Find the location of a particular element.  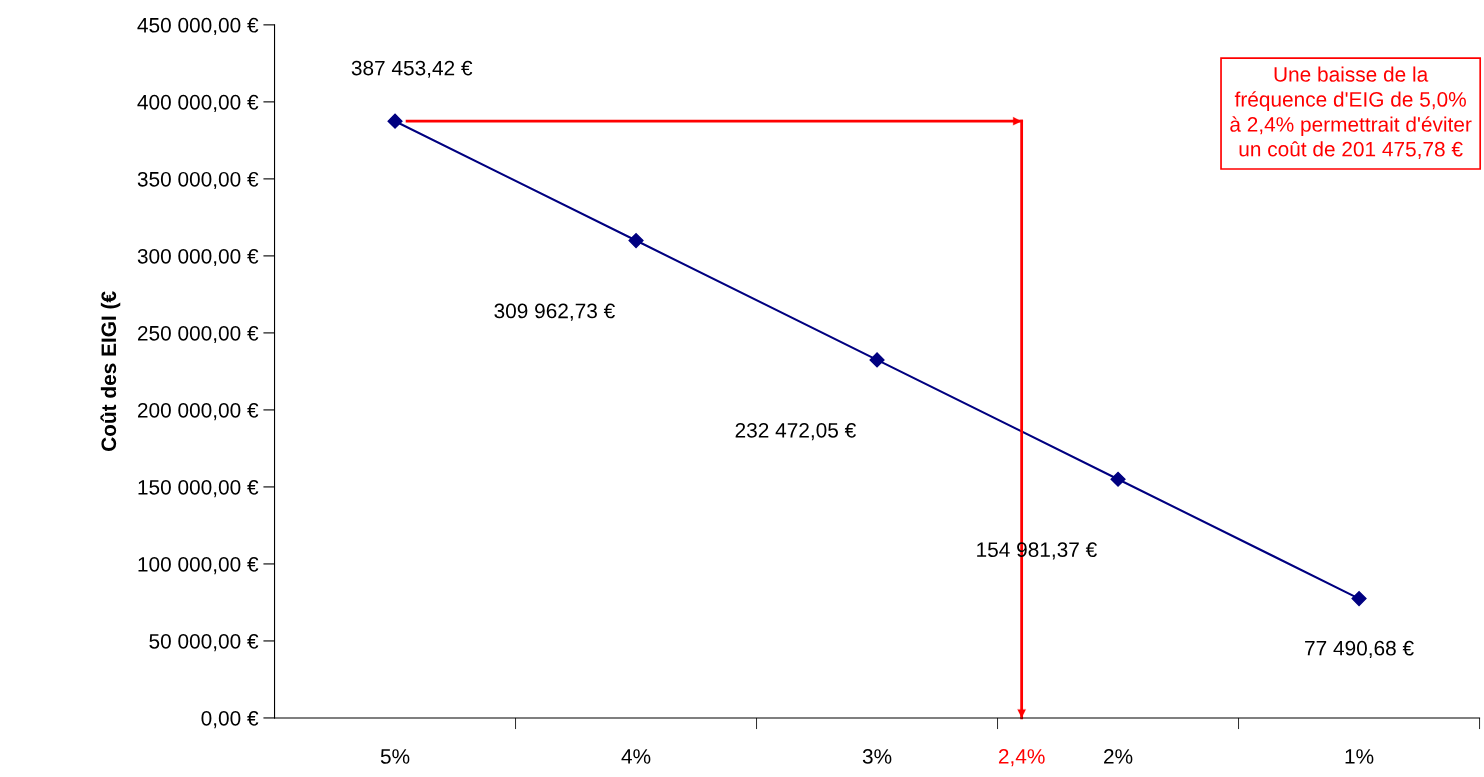

y-axis-title: Coût des EIGI (€ is located at coordinates (110, 371).